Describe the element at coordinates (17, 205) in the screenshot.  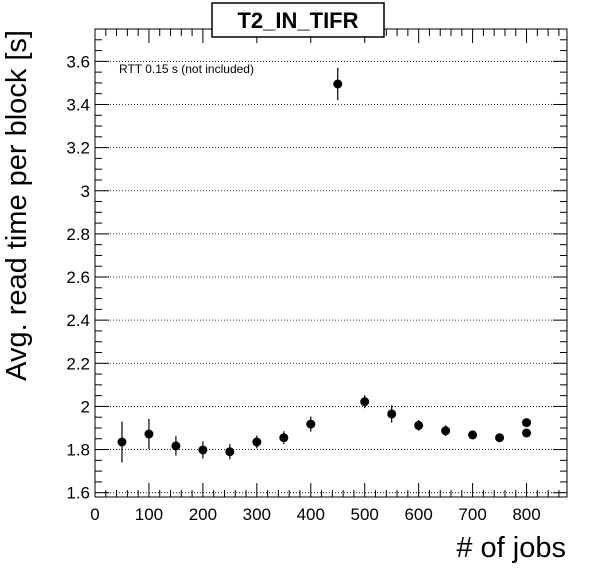
I see `y-axis-label: Avg. read time per block [s]` at that location.